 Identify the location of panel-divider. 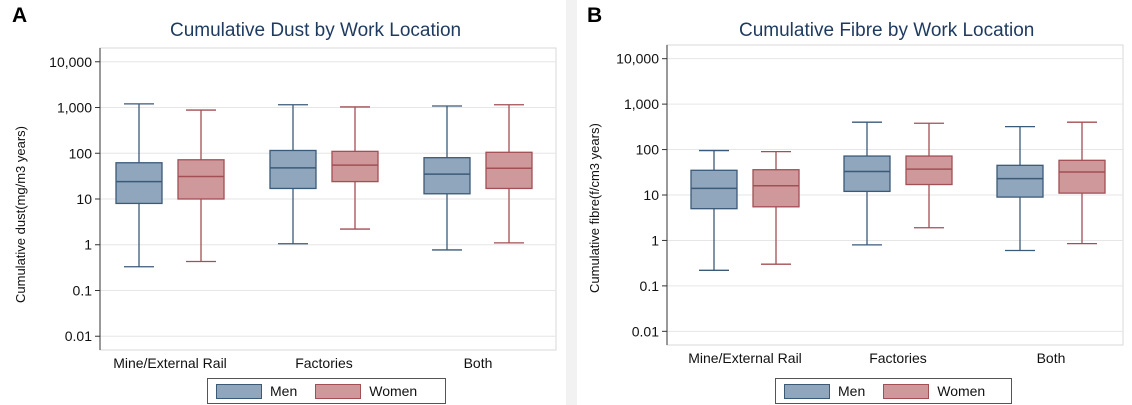
(571, 202).